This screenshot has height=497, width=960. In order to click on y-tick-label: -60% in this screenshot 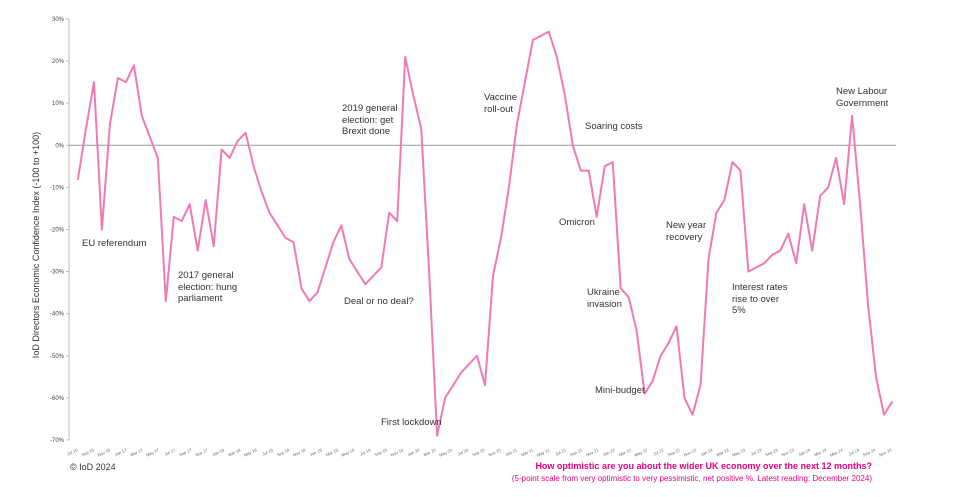, I will do `click(57, 399)`.